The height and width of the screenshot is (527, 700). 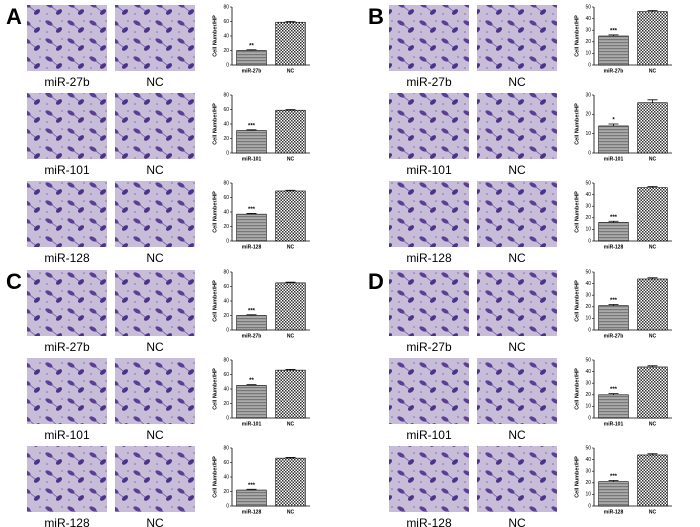 What do you see at coordinates (251, 46) in the screenshot?
I see `significance-label: **` at bounding box center [251, 46].